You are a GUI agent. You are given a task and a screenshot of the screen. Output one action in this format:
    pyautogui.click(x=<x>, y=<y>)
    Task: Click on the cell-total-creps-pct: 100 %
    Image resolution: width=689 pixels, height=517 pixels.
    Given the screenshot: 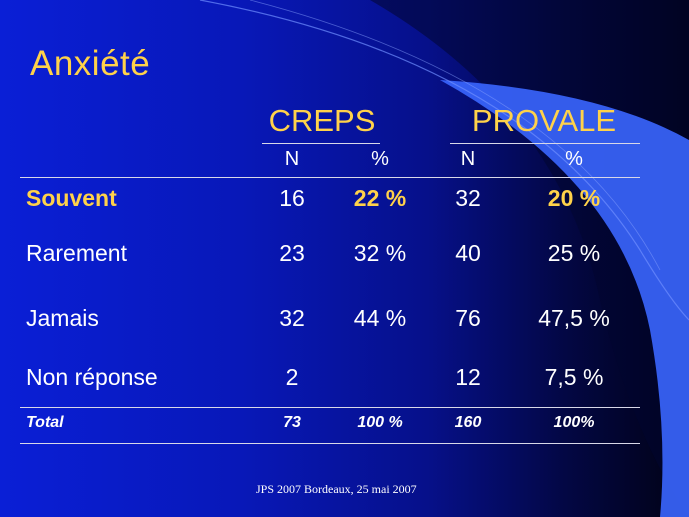 What is the action you would take?
    pyautogui.click(x=380, y=422)
    